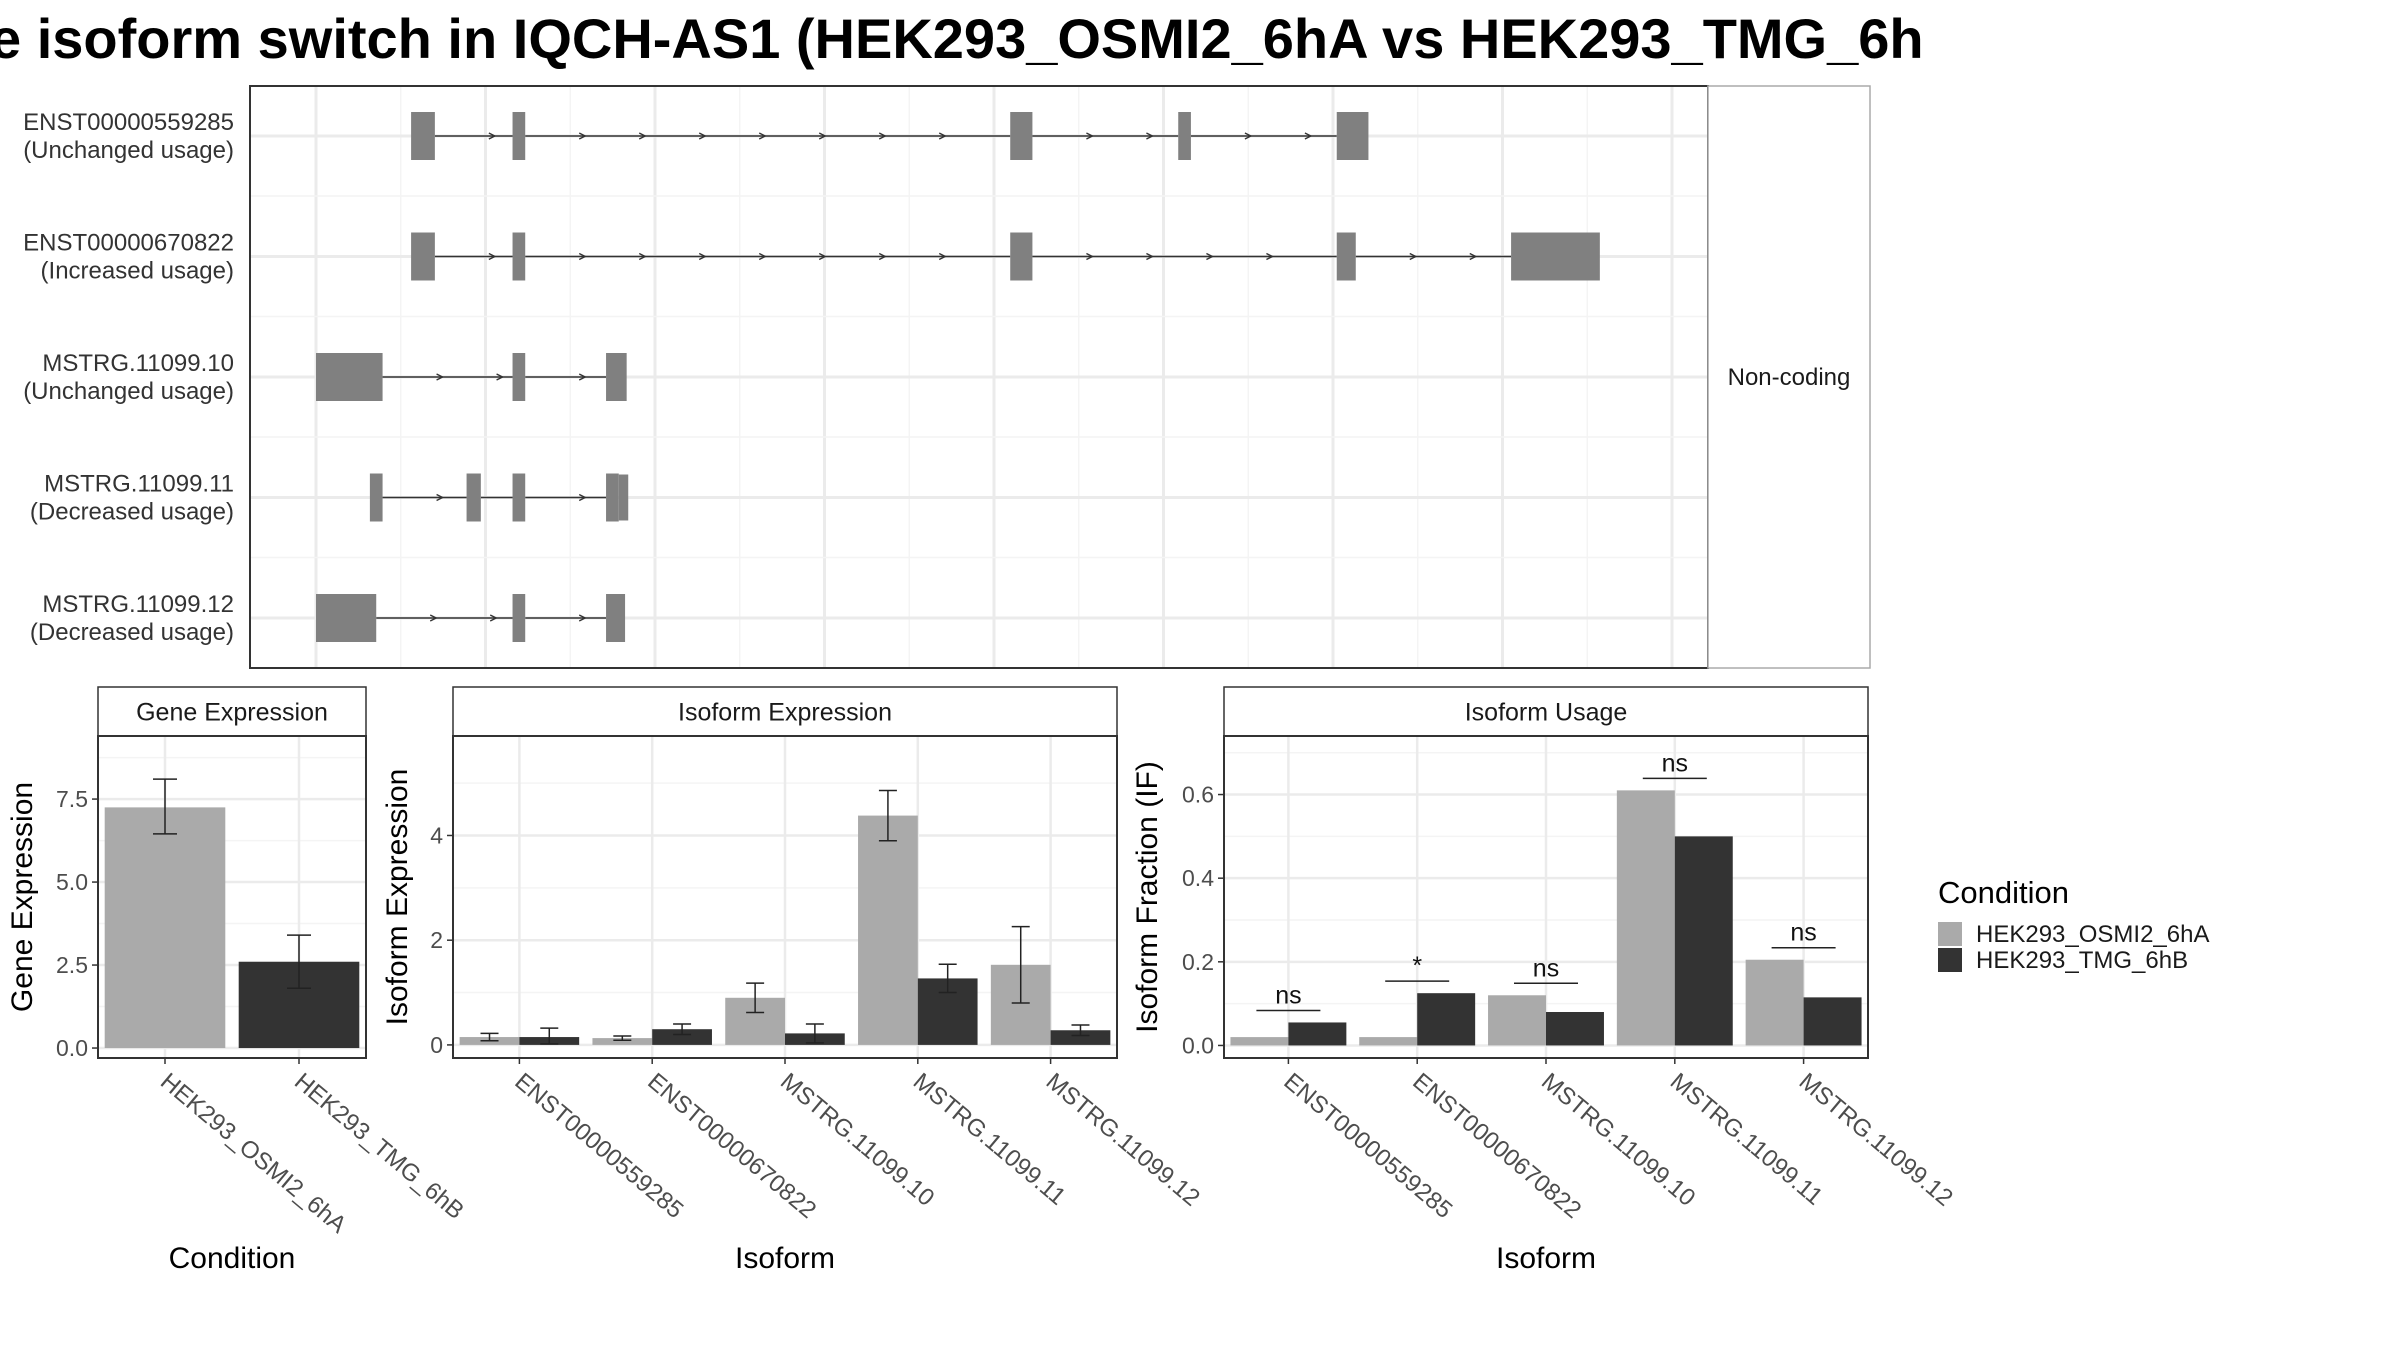 Image resolution: width=2400 pixels, height=1350 pixels. What do you see at coordinates (436, 835) in the screenshot?
I see `y-tick-label: 4` at bounding box center [436, 835].